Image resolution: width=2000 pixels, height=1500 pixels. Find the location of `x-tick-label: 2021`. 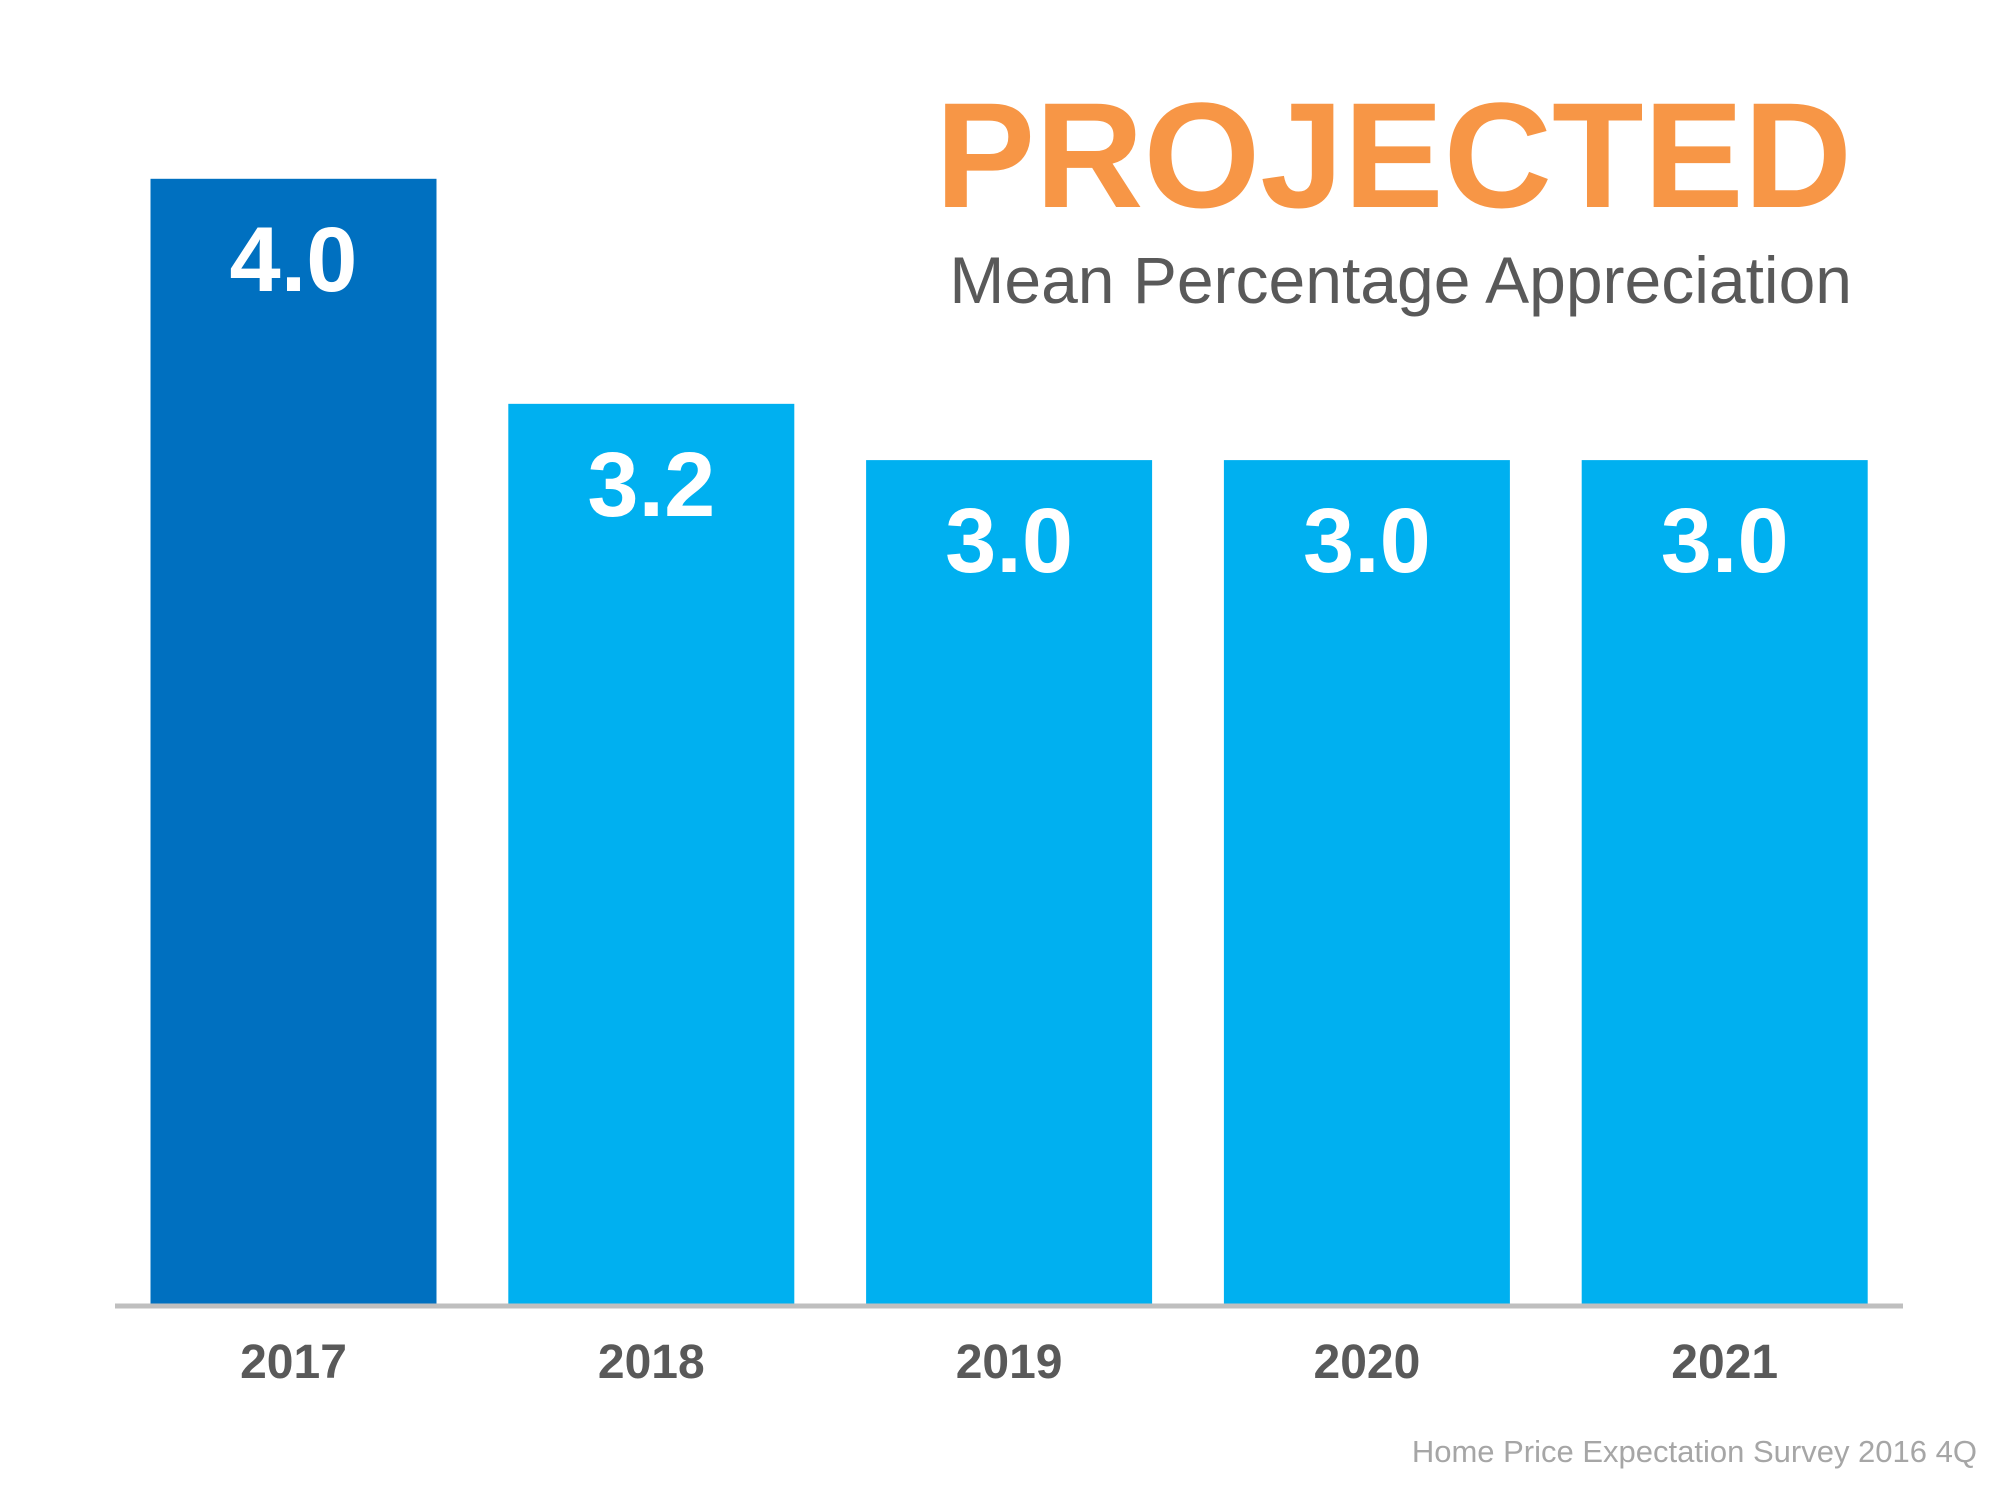

x-tick-label: 2021 is located at coordinates (1724, 1362).